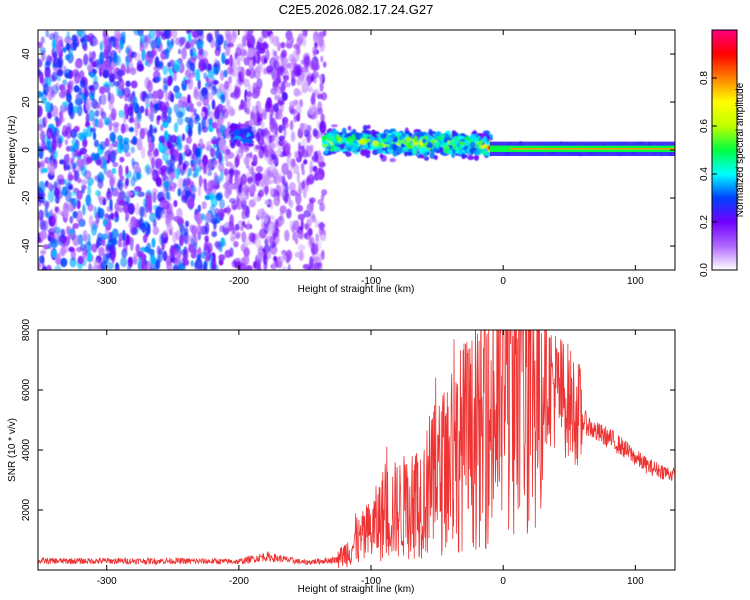  I want to click on x-tick-label: 0, so click(503, 281).